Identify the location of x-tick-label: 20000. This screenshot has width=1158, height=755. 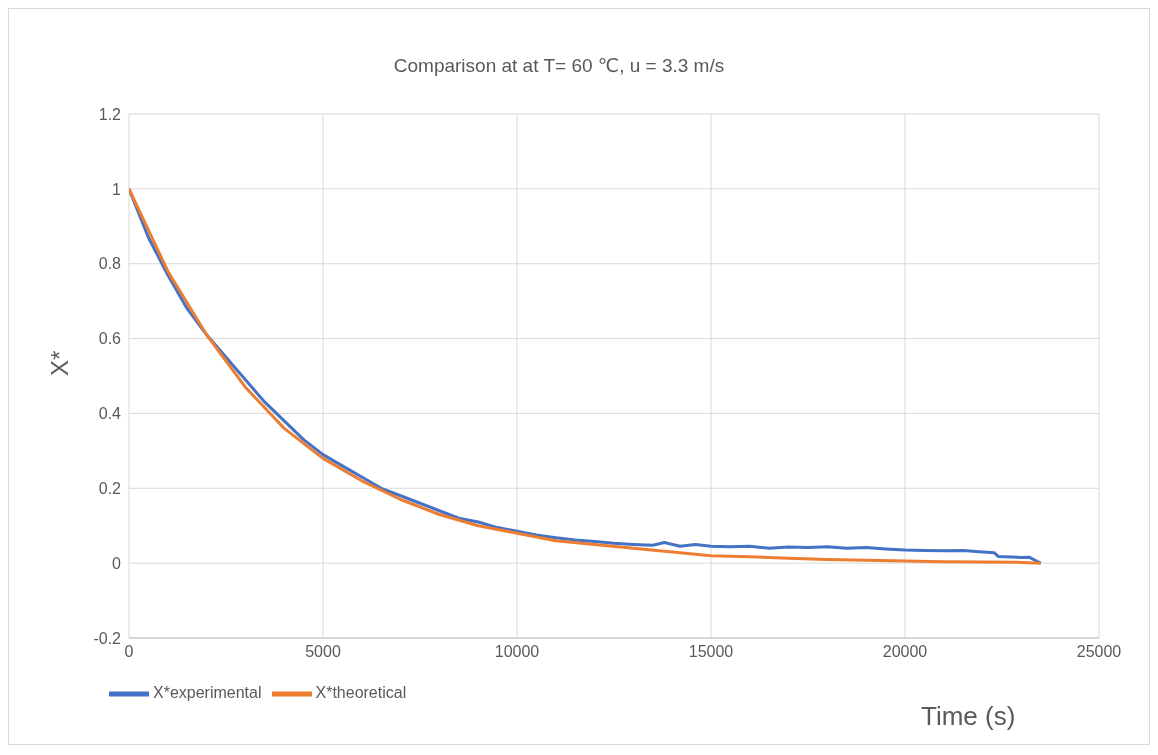
(905, 652).